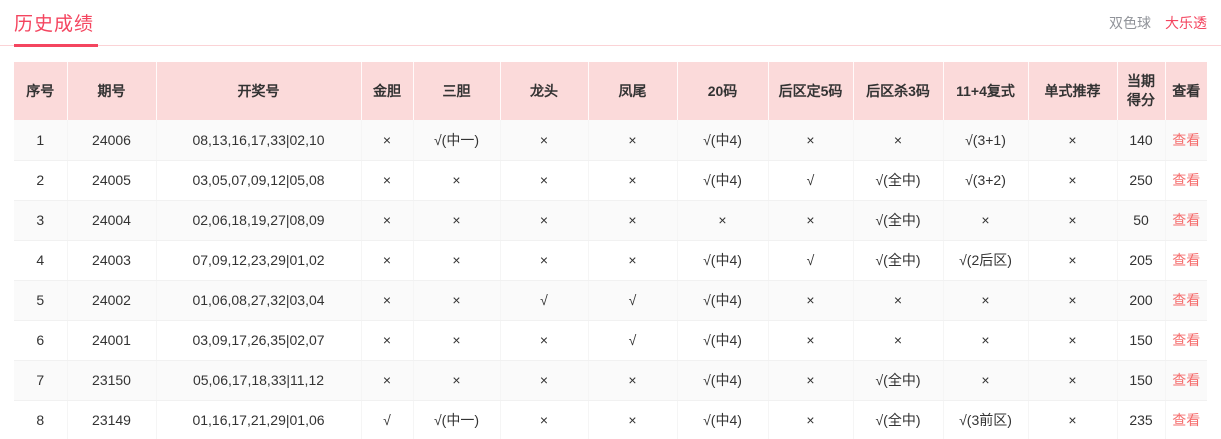 The image size is (1221, 439). What do you see at coordinates (1158, 23) in the screenshot?
I see `lottery-type-tabs: 双色球 大乐透` at bounding box center [1158, 23].